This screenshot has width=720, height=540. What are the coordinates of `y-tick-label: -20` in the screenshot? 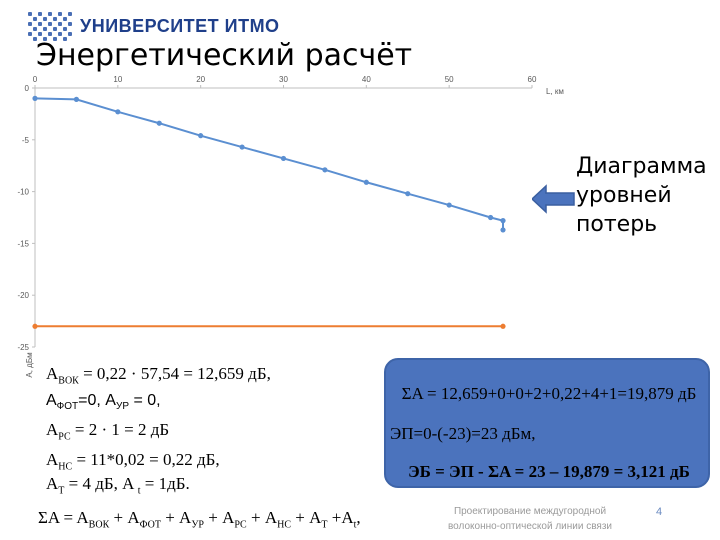 It's located at (23, 295).